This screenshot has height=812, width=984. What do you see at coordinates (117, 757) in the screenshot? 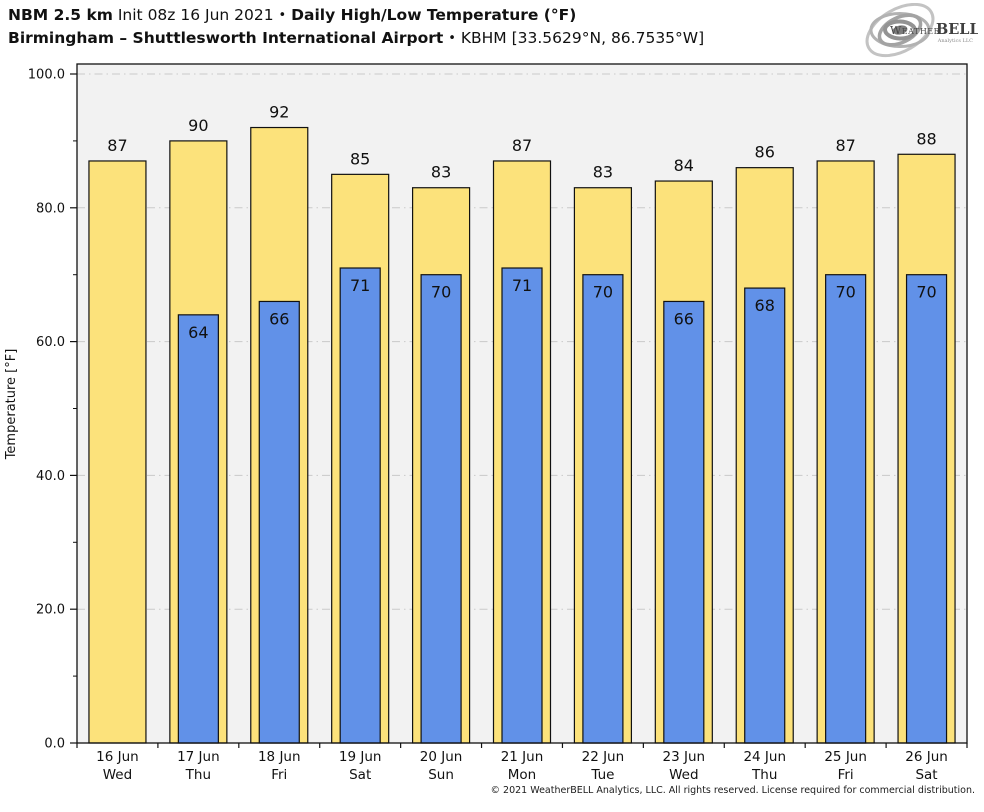
I see `x-tick-label-date: 16 Jun` at bounding box center [117, 757].